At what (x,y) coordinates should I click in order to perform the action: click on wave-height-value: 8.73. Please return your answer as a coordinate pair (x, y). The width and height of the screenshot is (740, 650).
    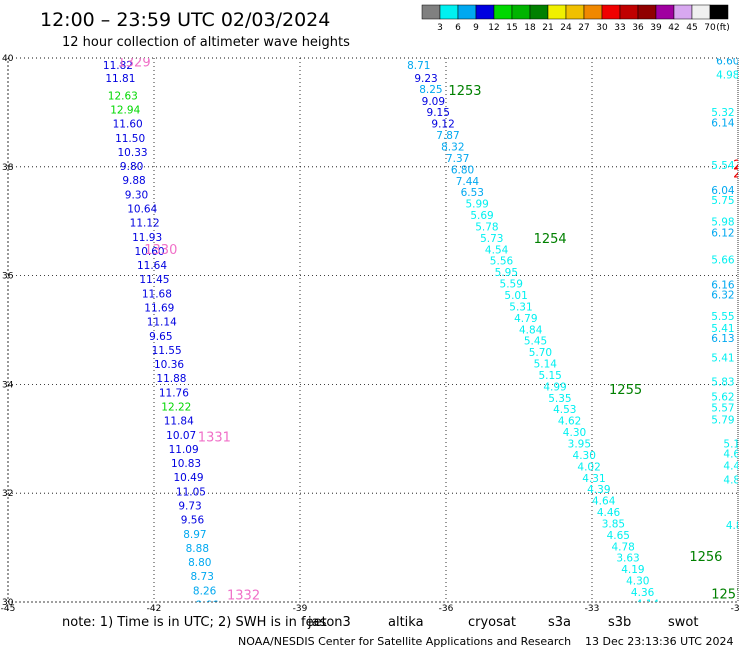
    Looking at the image, I should click on (202, 577).